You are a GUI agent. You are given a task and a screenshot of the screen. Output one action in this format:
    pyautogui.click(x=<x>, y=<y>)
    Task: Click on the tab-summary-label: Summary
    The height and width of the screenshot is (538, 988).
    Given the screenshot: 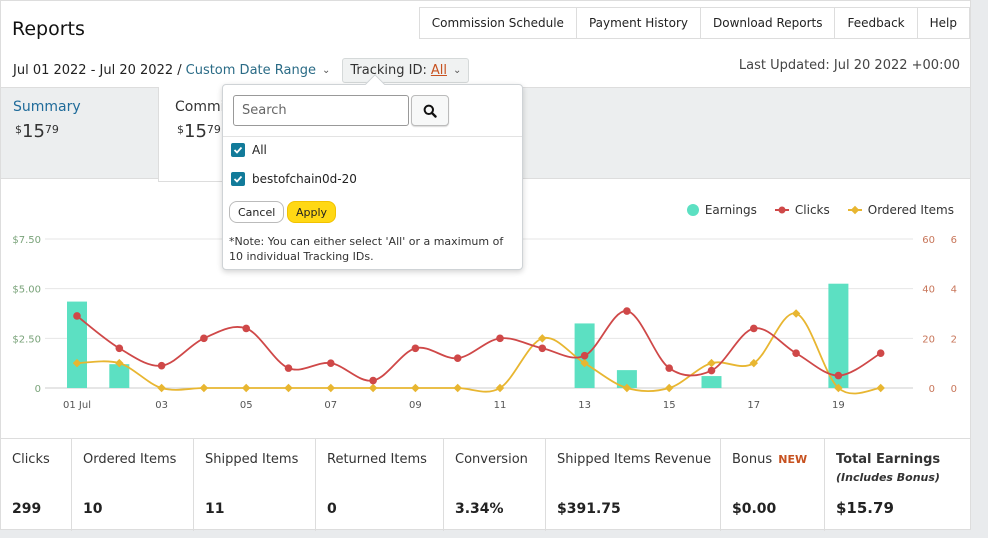 What is the action you would take?
    pyautogui.click(x=47, y=107)
    